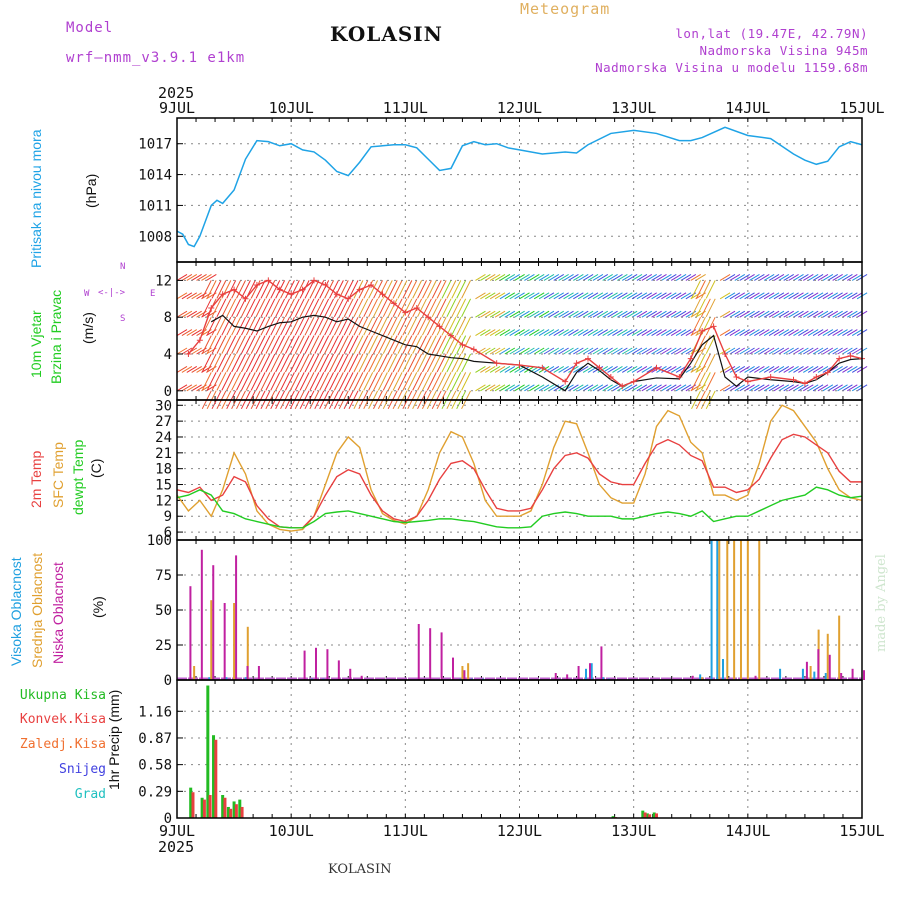 The image size is (900, 900). I want to click on legend-graupel: Grad, so click(90, 794).